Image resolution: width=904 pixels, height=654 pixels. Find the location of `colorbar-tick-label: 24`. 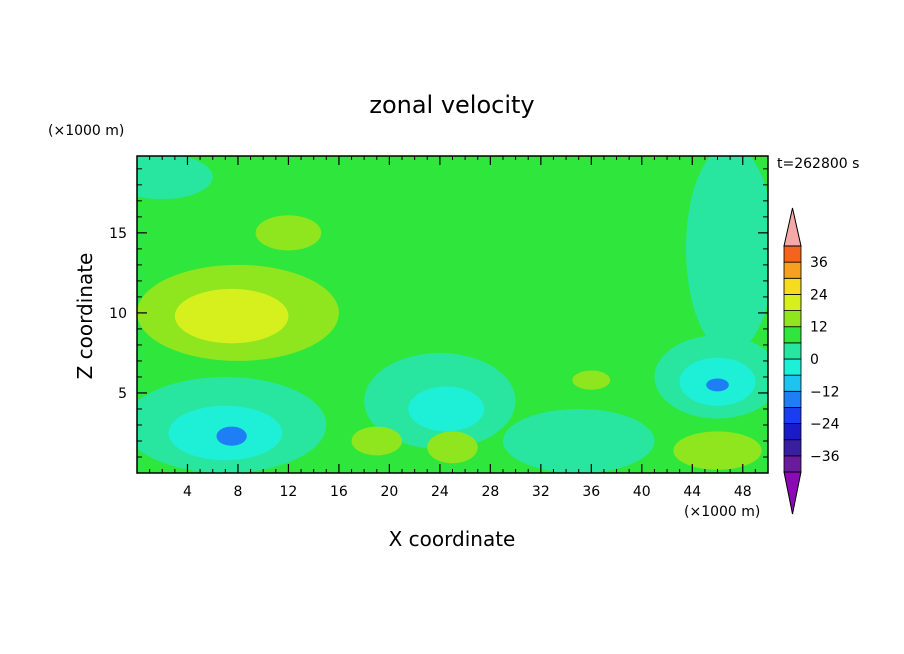

colorbar-tick-label: 24 is located at coordinates (819, 295).